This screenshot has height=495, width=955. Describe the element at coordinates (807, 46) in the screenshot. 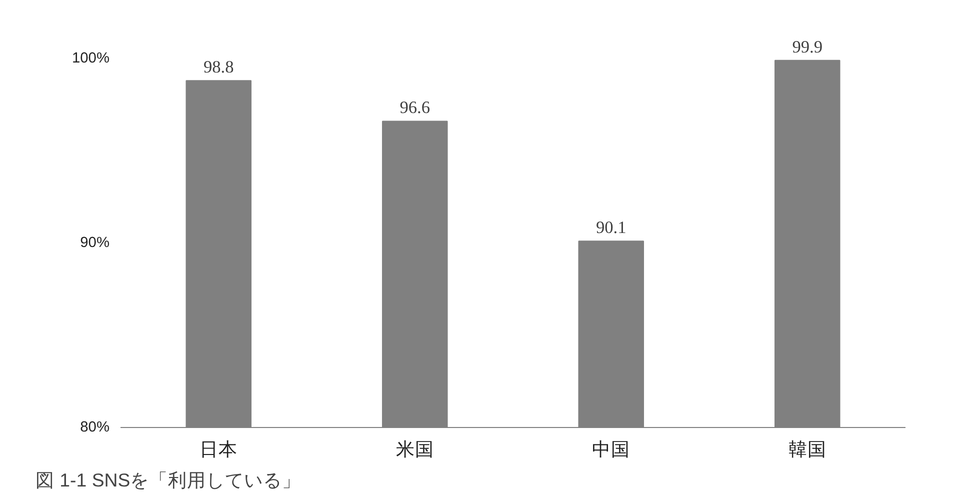

I see `data-label: 99.9` at that location.